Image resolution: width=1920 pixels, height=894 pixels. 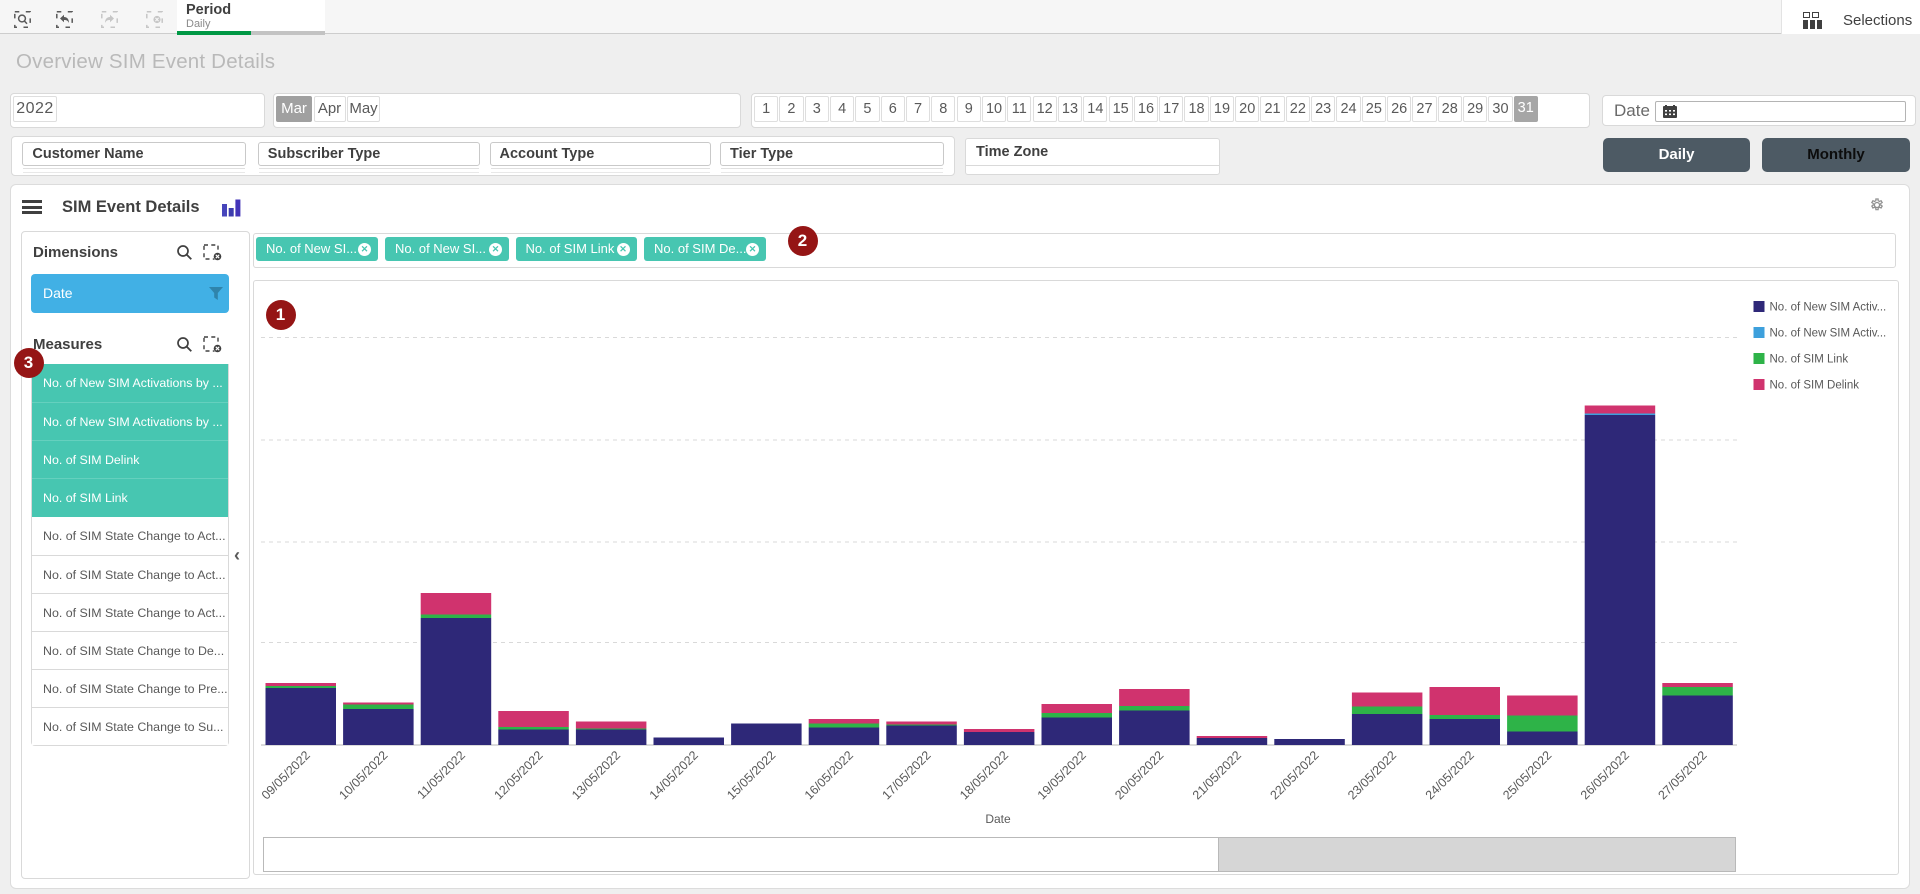 I want to click on svg-text: 15/05/2022, so click(x=751, y=775).